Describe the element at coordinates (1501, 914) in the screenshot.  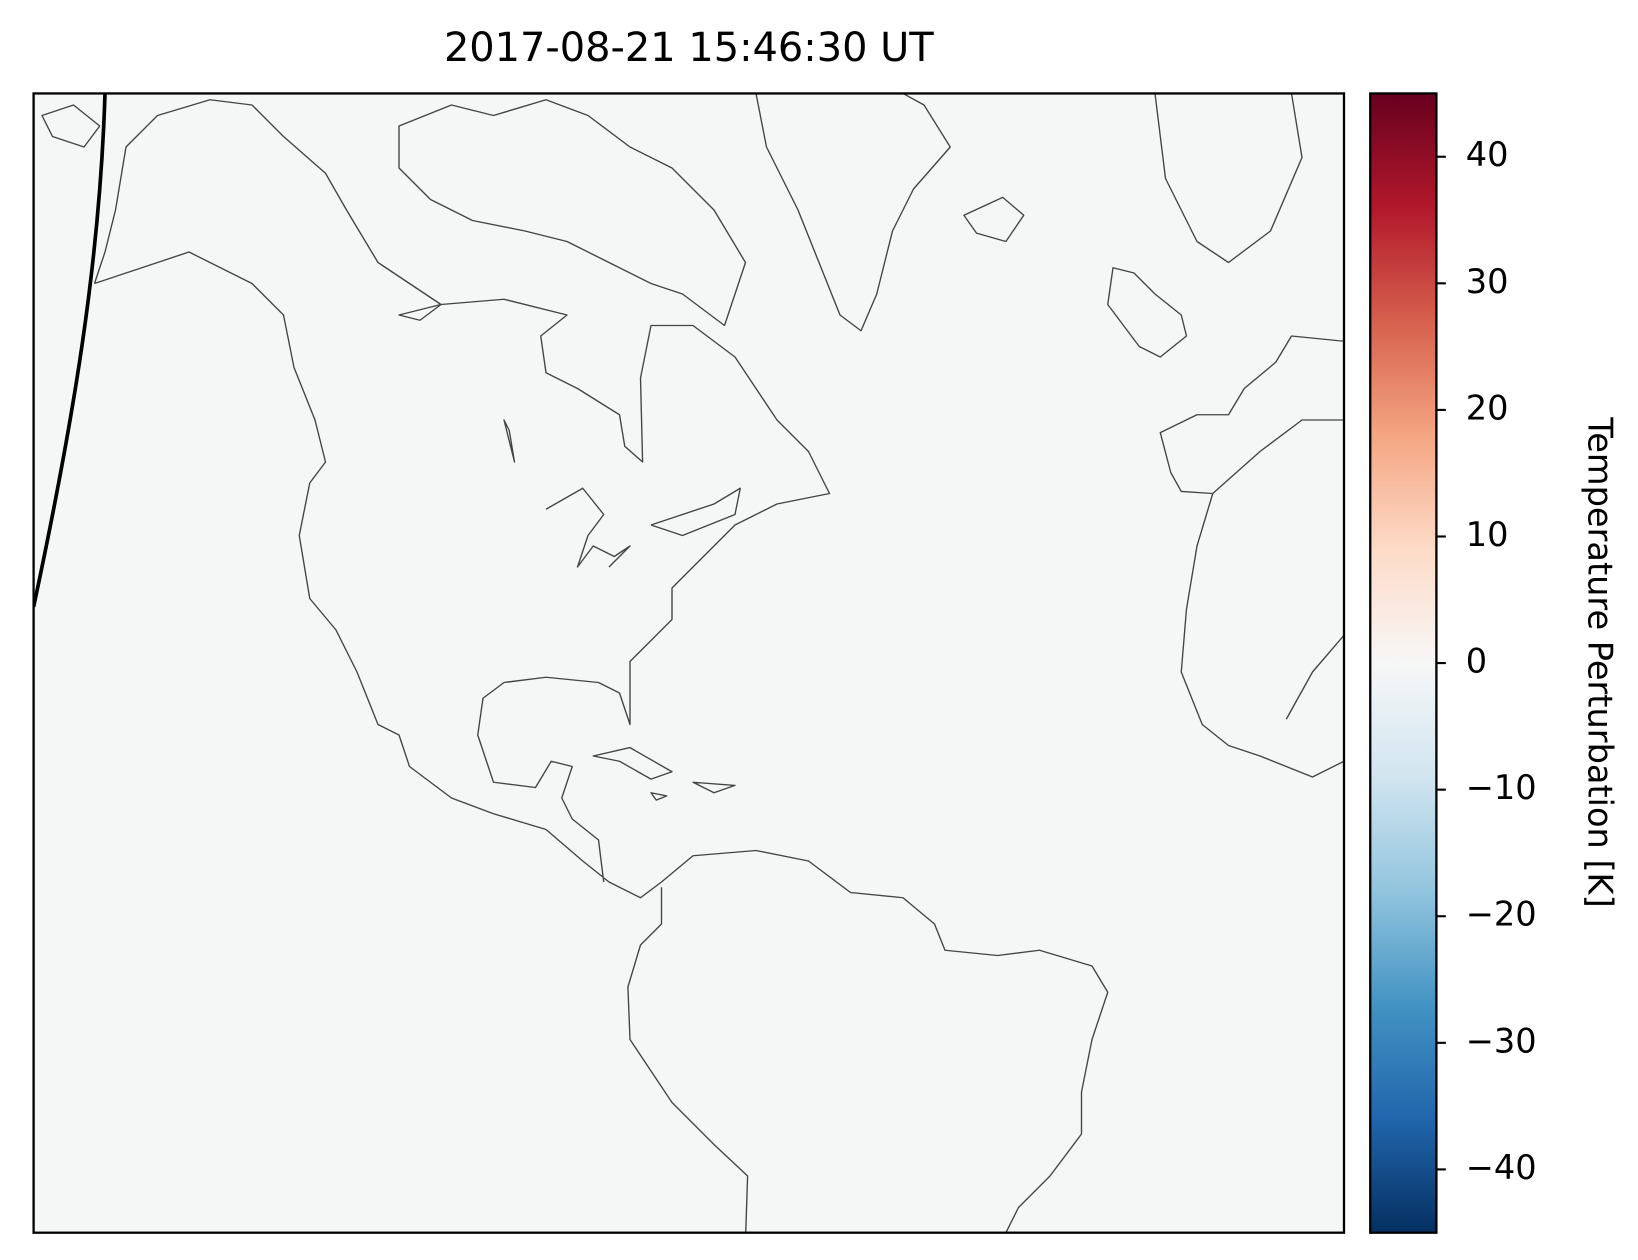
I see `colorbar-tick-label: −20` at that location.